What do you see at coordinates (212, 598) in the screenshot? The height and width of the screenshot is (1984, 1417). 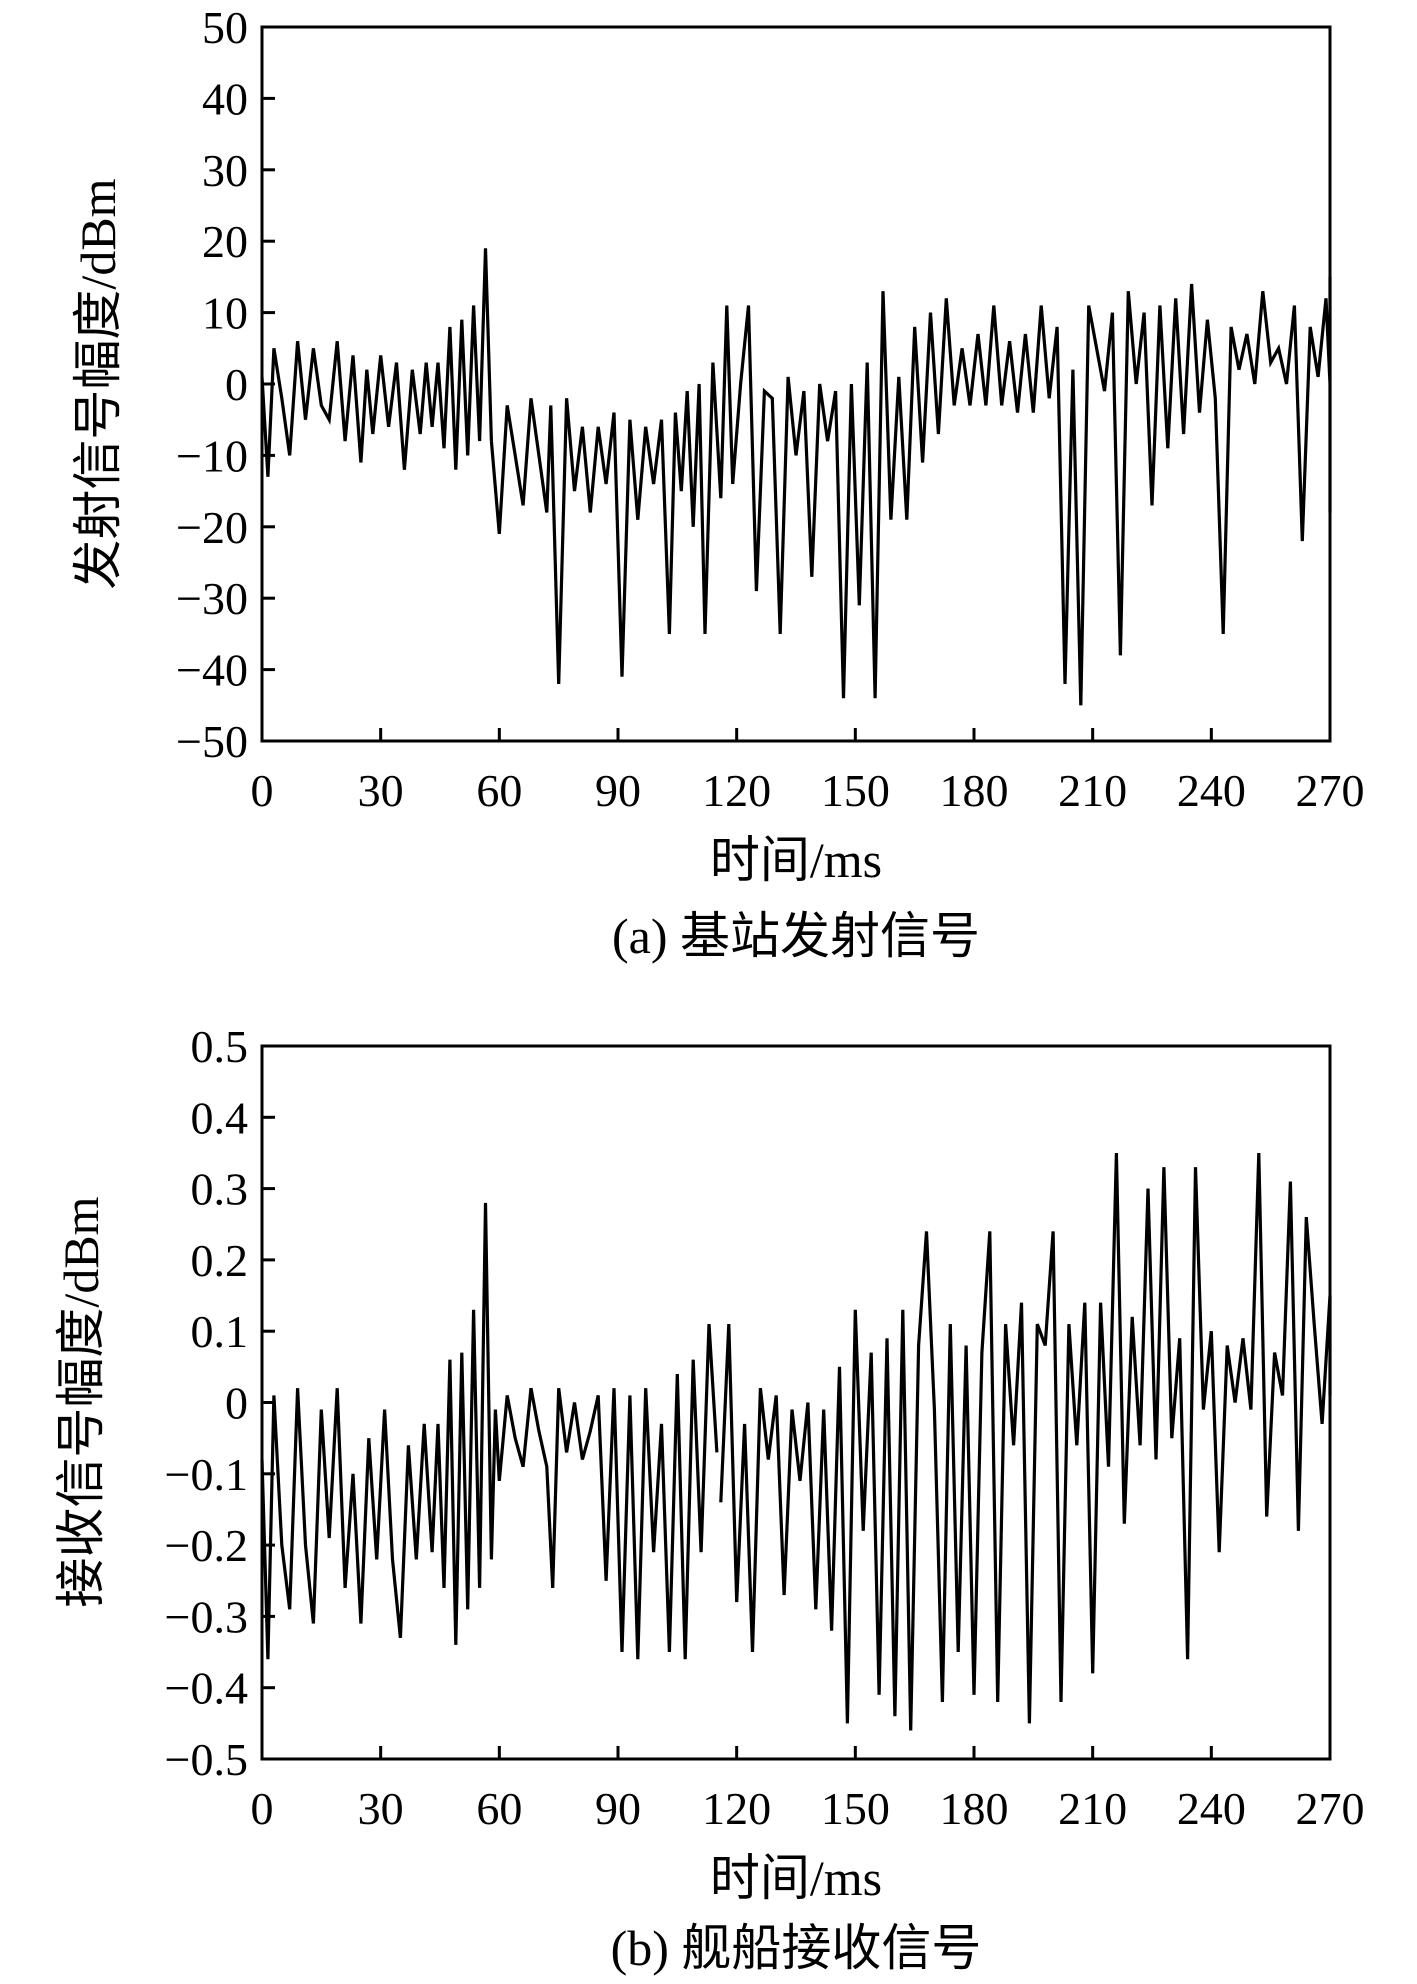 I see `y-tick-label: −30` at bounding box center [212, 598].